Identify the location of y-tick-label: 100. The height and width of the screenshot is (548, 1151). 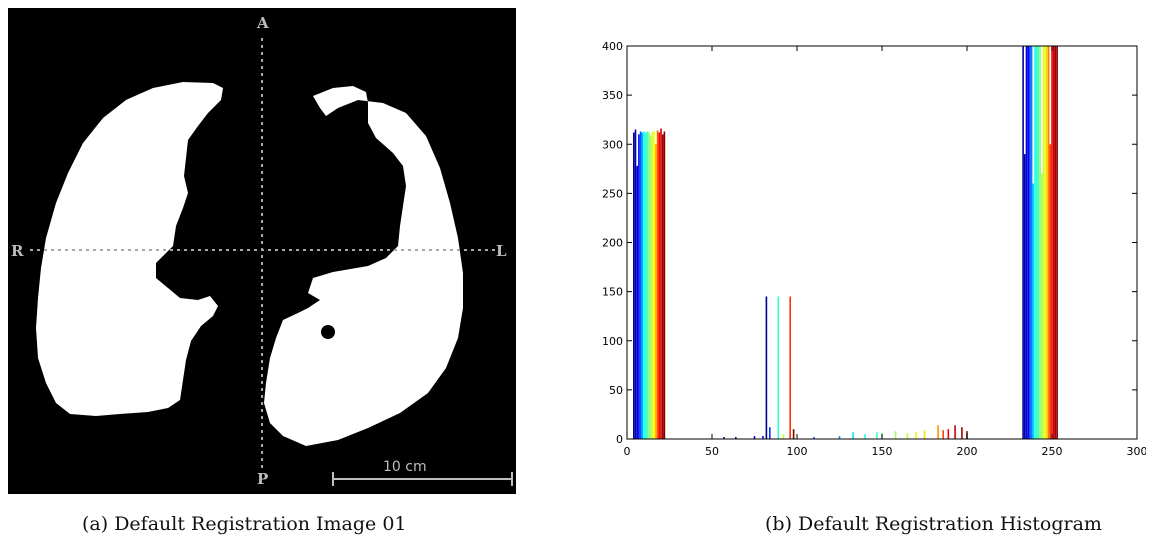
(612, 341).